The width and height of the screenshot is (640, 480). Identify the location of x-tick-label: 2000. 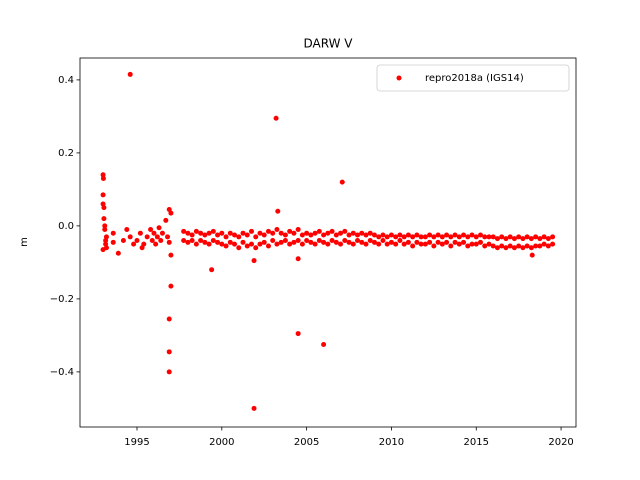
(221, 442).